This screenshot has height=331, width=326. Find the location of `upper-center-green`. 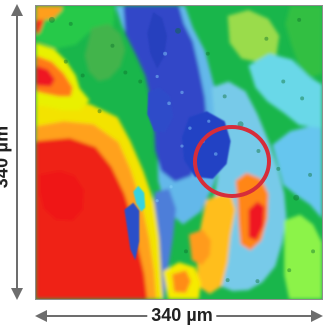

upper-center-green is located at coordinates (105, 52).